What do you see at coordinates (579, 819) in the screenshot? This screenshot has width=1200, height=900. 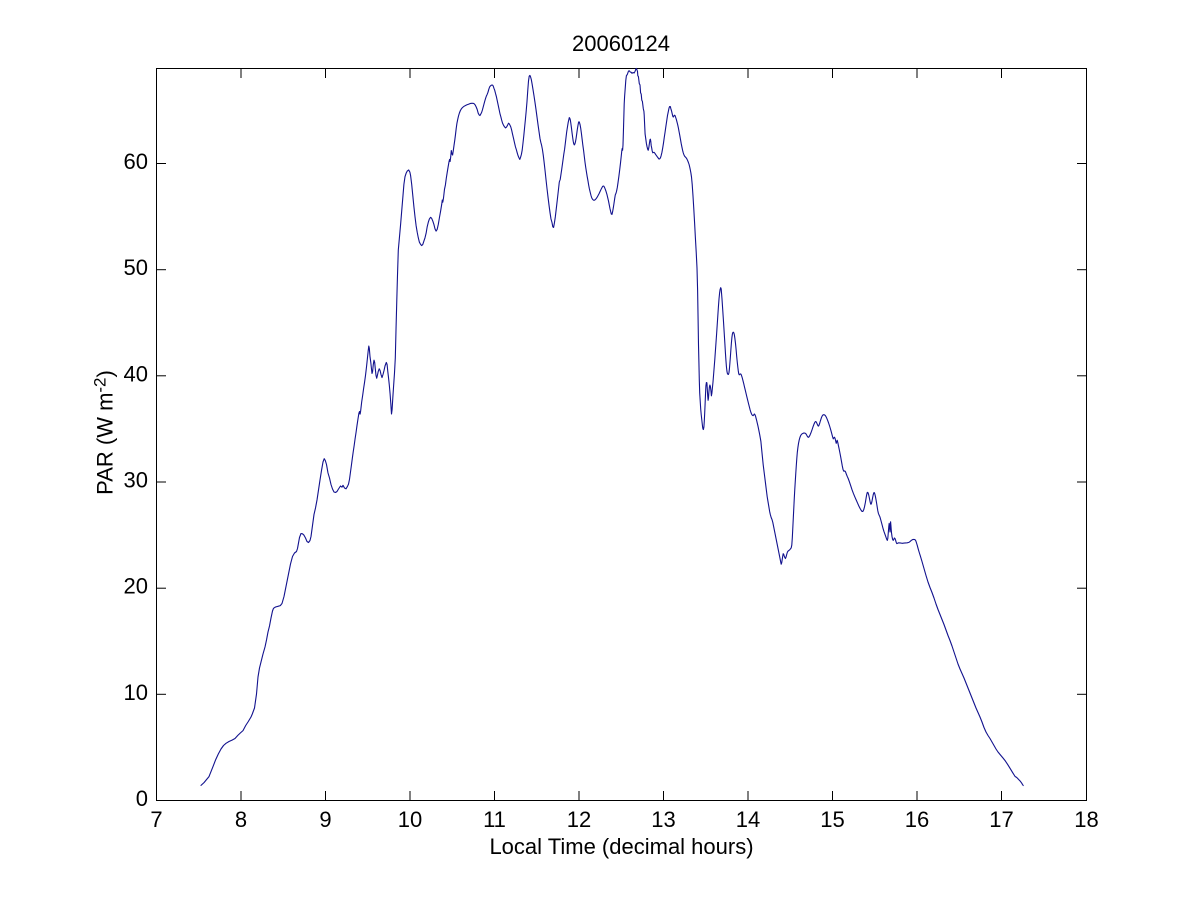 I see `svg-text: 12` at bounding box center [579, 819].